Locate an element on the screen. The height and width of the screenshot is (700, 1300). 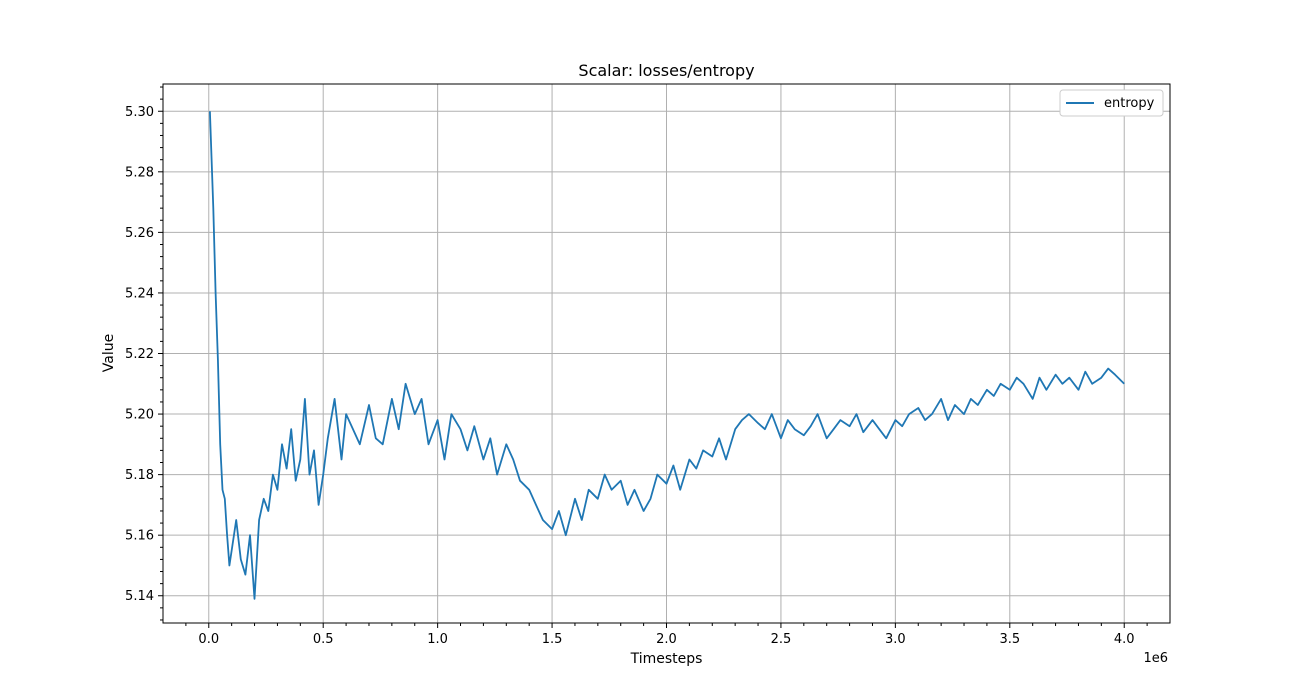
x-tick-label: 2.5 is located at coordinates (781, 639).